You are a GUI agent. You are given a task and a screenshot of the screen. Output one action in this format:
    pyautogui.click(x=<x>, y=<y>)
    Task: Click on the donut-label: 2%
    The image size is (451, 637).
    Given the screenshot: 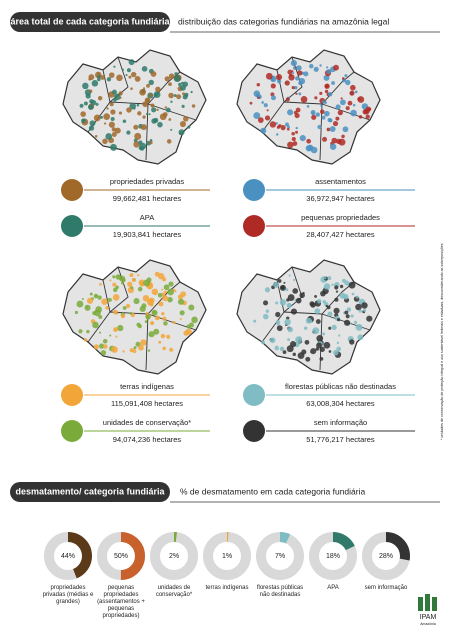 What is the action you would take?
    pyautogui.click(x=174, y=556)
    